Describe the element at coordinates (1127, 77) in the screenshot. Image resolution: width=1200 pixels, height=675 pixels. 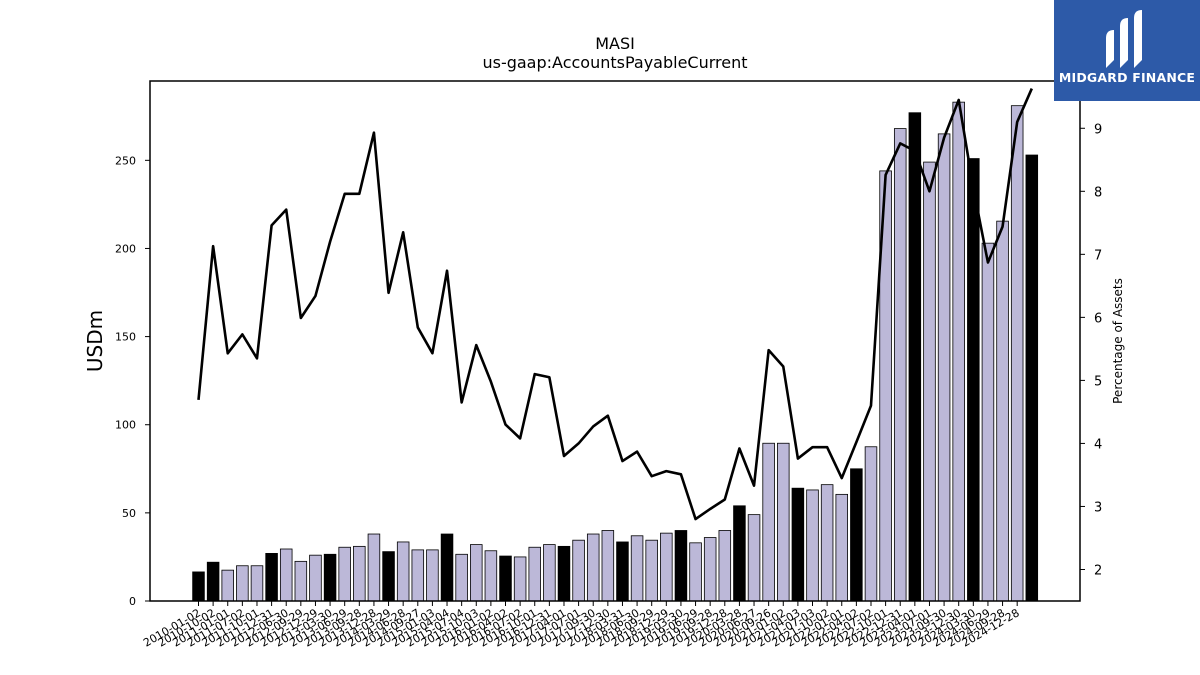
I see `brand-logo-text: MIDGARD FINANCE` at that location.